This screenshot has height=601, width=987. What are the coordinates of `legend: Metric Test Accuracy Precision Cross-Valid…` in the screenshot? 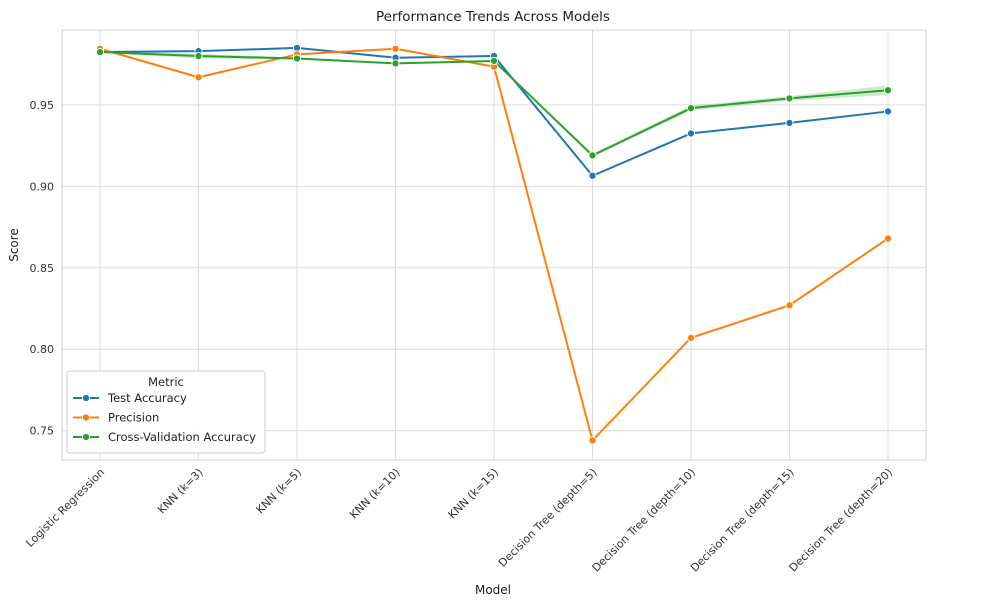 It's located at (166, 412).